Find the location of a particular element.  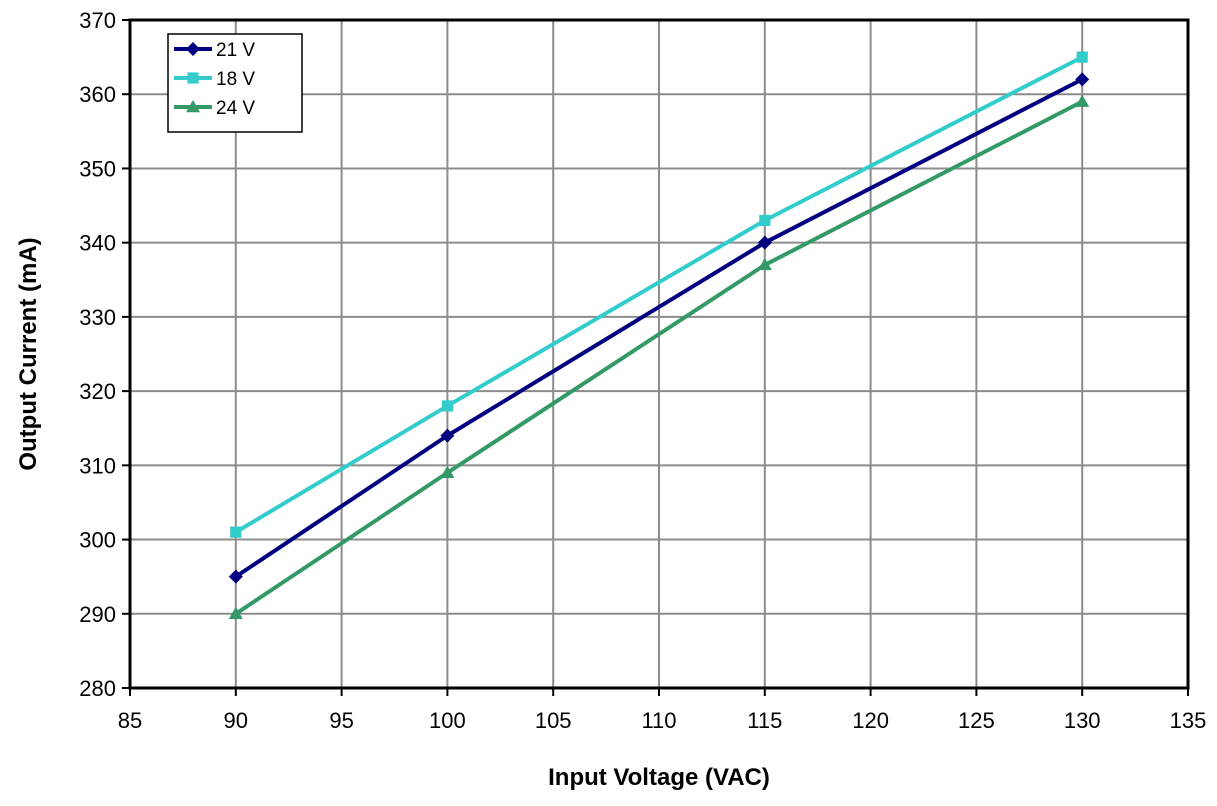

legend-item: 21 V is located at coordinates (214, 50).